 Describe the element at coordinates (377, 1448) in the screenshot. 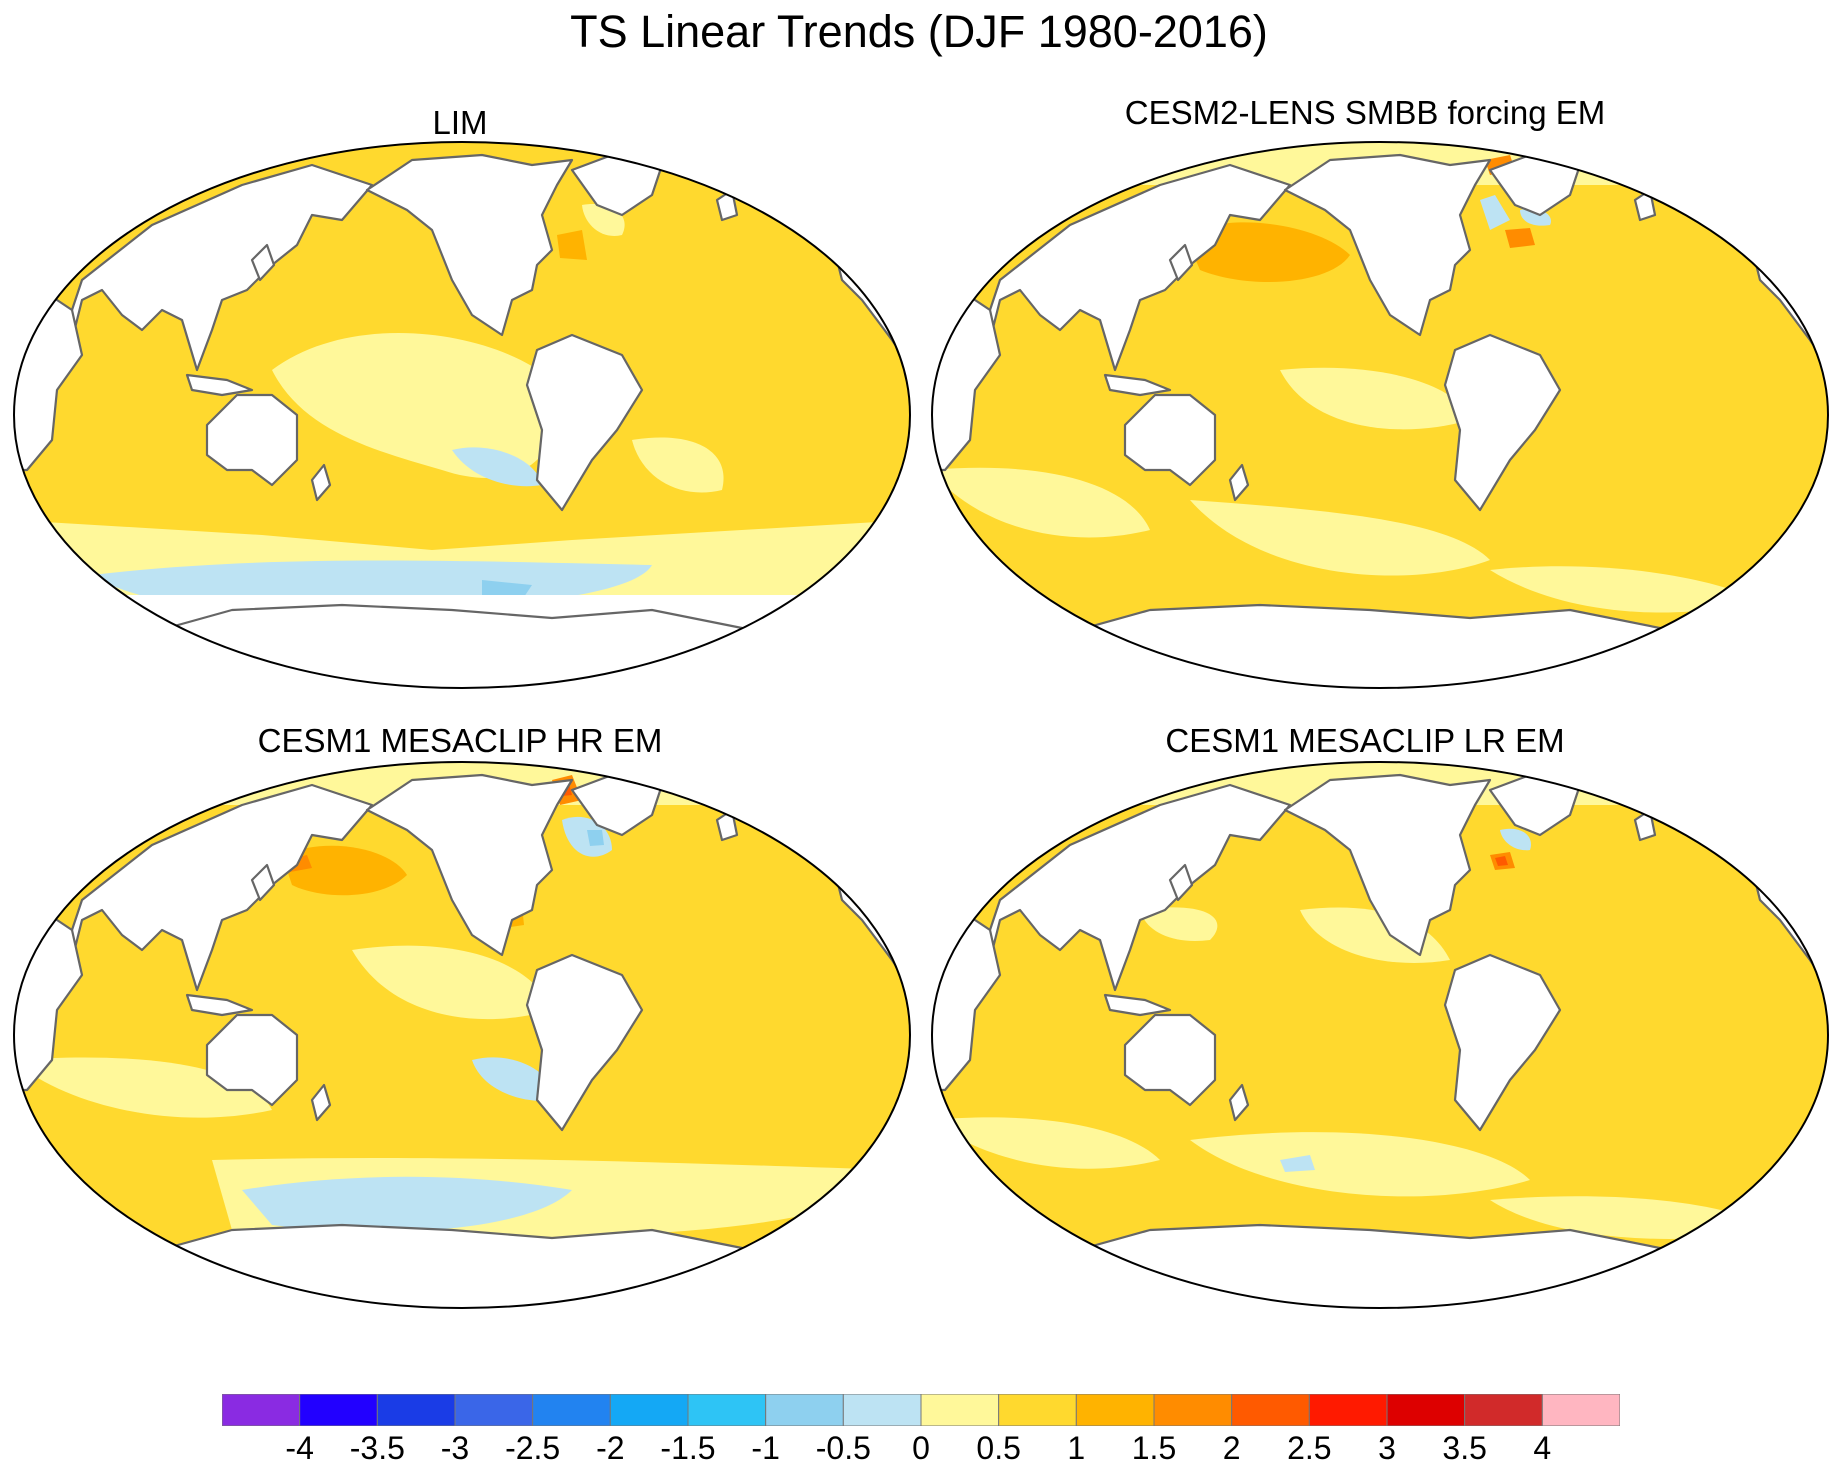

I see `colorbar-label: -3.5` at that location.